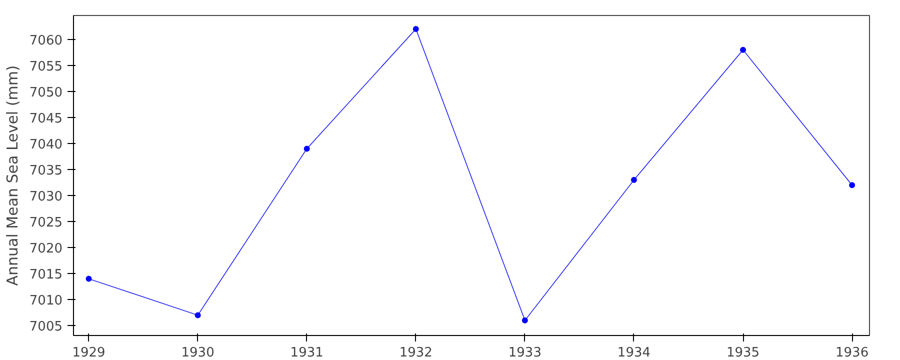 The height and width of the screenshot is (360, 900). What do you see at coordinates (46, 327) in the screenshot?
I see `y-tick-label: 7005` at bounding box center [46, 327].